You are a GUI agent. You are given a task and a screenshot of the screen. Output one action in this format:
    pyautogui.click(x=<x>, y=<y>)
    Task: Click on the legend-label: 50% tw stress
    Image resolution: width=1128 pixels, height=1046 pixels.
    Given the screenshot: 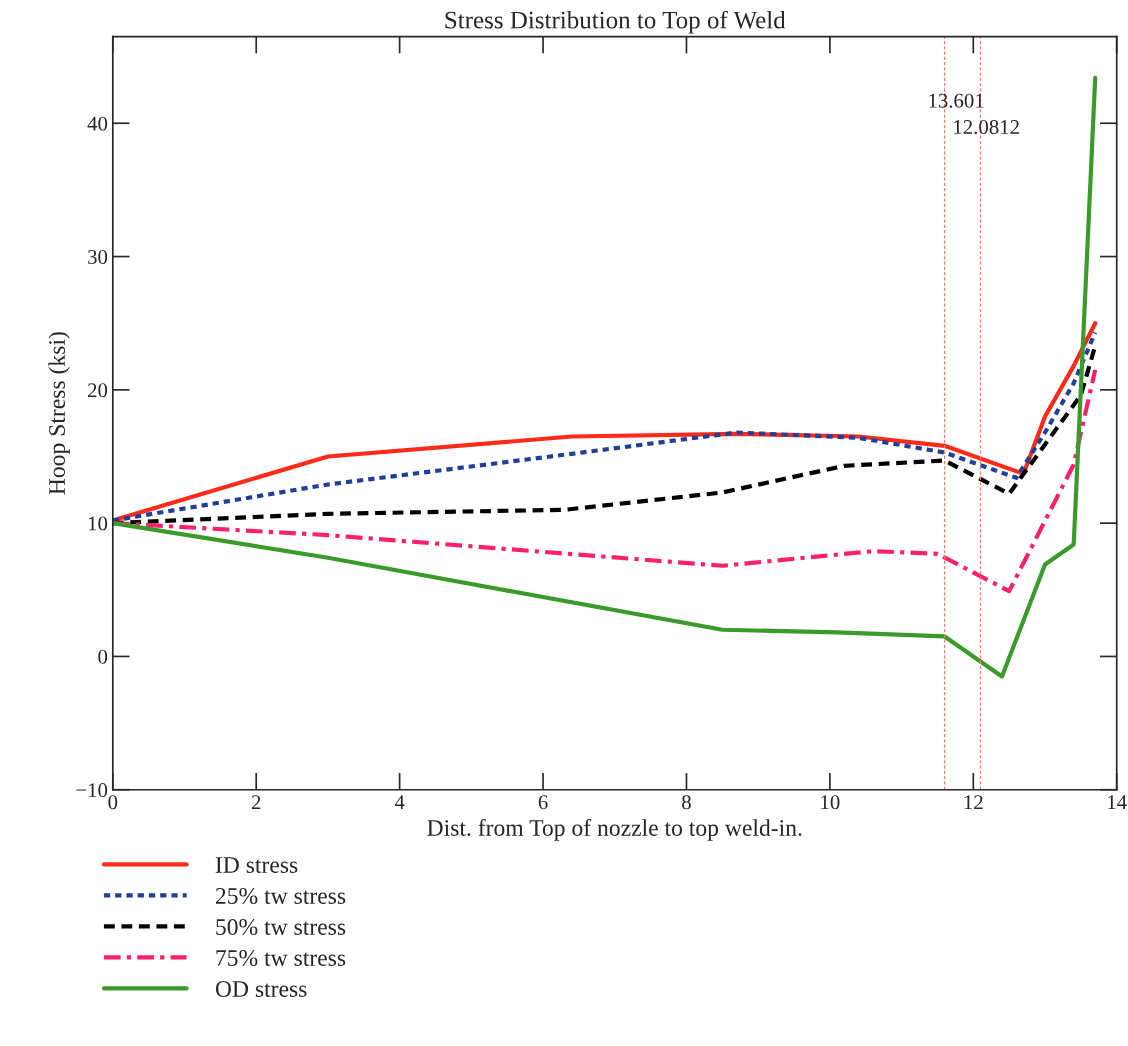 What is the action you would take?
    pyautogui.click(x=281, y=927)
    